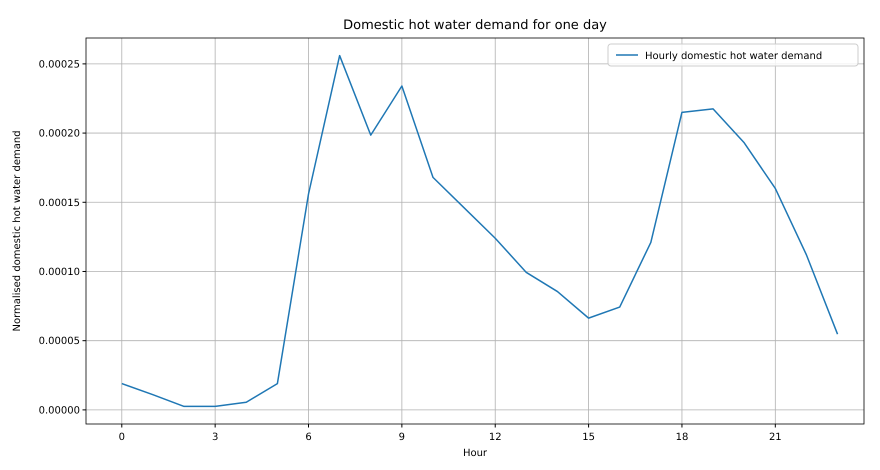 This screenshot has height=470, width=880. I want to click on x-tick-label: 3, so click(215, 437).